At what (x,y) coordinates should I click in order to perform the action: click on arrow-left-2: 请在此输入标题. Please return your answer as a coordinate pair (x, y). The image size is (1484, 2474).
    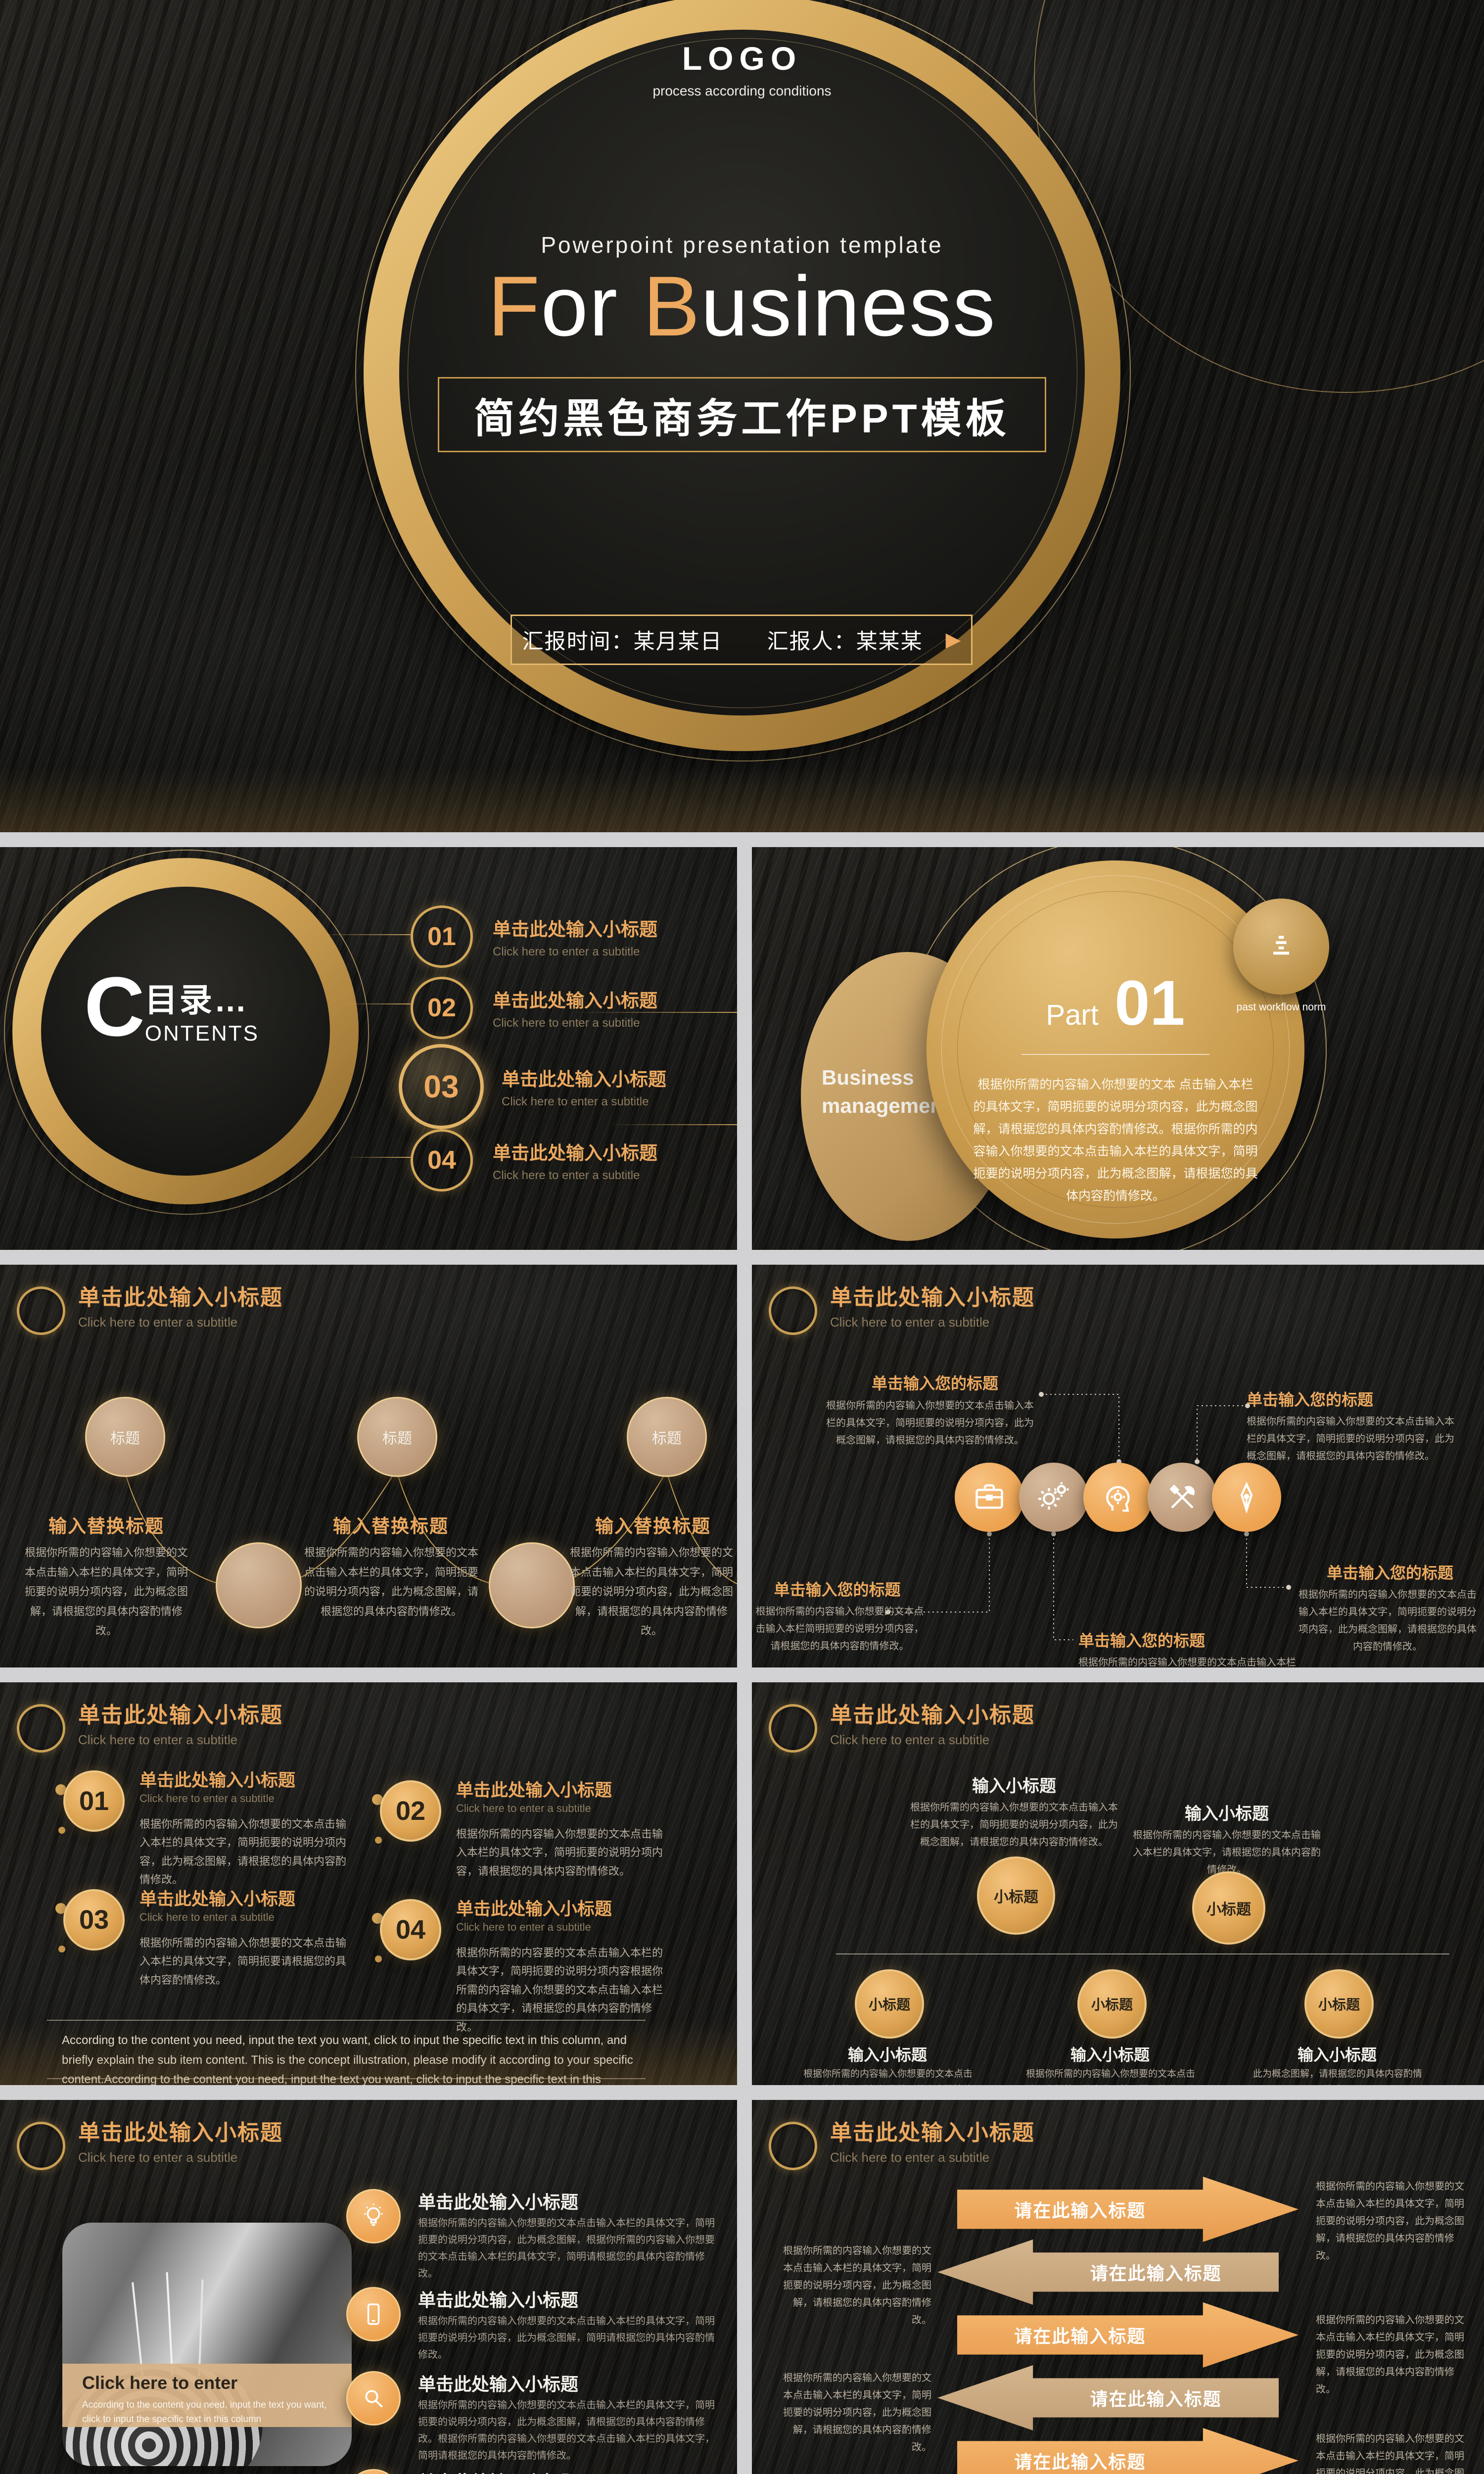
    Looking at the image, I should click on (1108, 2398).